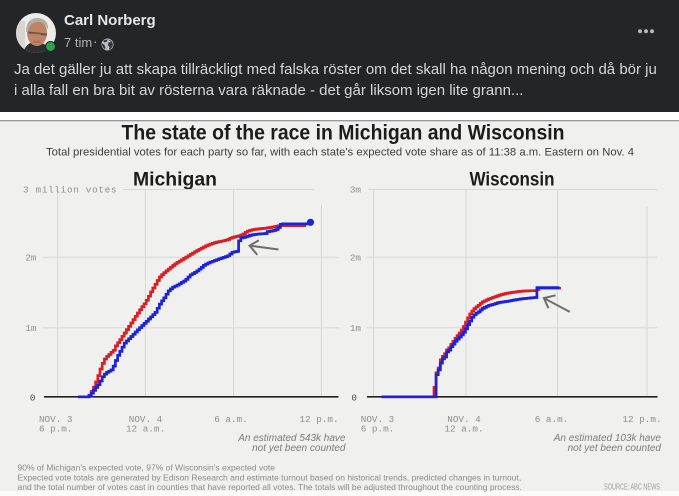  I want to click on svg-text: An estimated 543k have, so click(291, 438).